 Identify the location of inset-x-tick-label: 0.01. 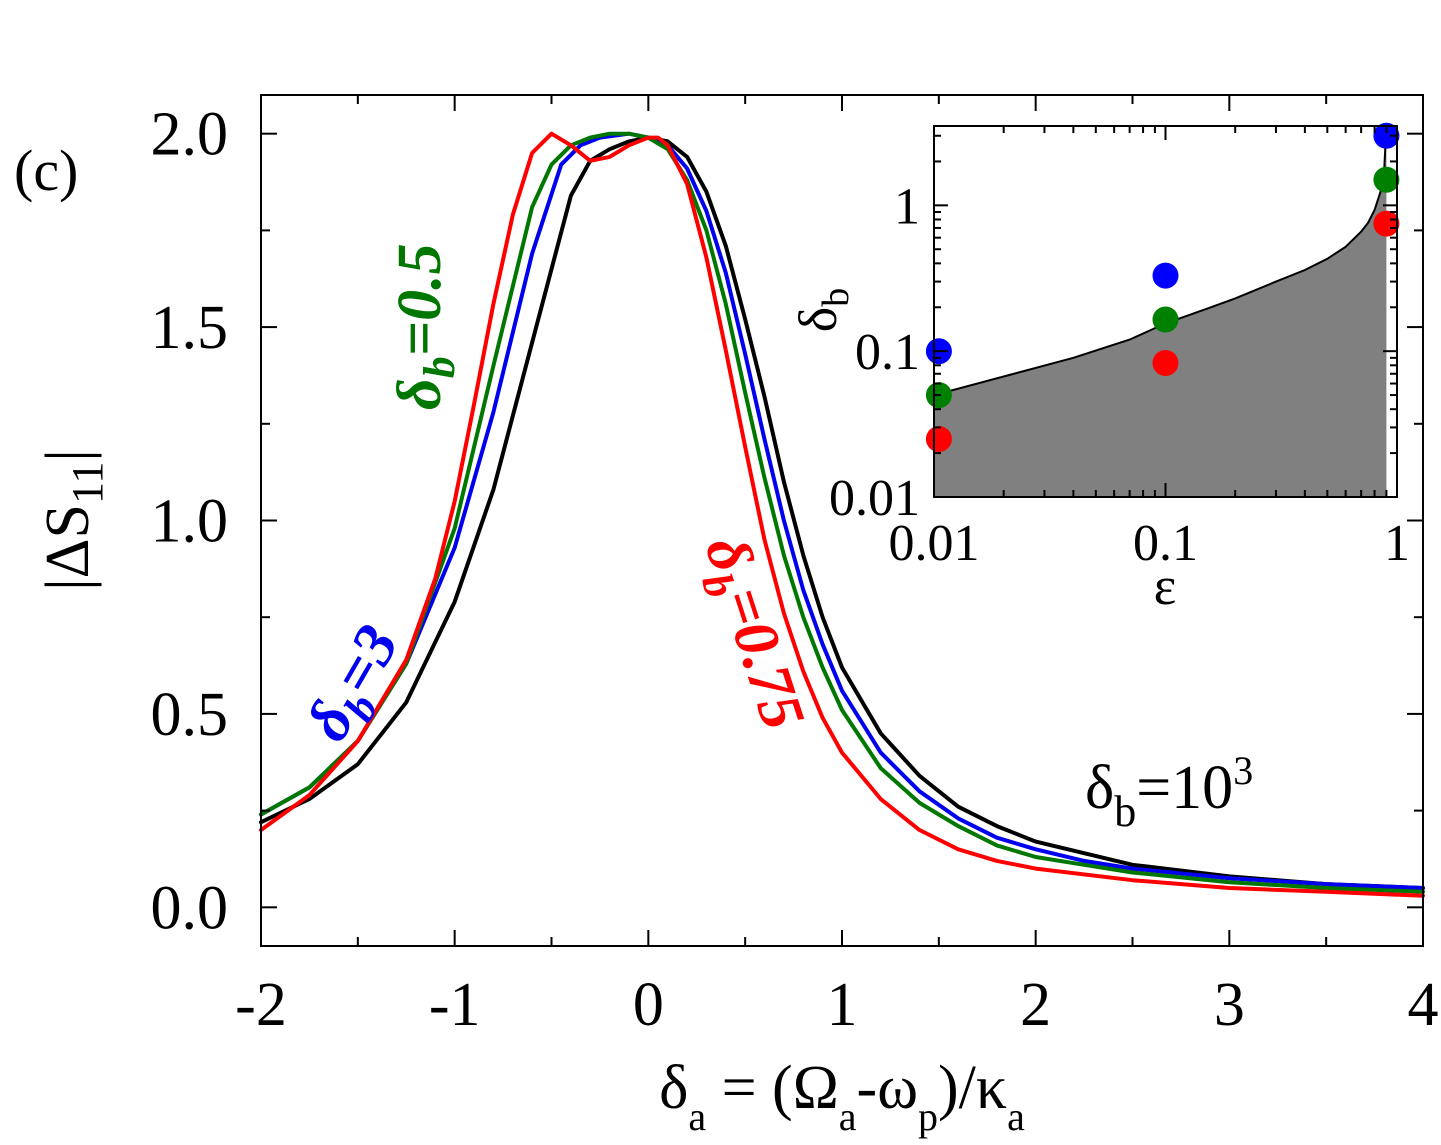
(934, 543).